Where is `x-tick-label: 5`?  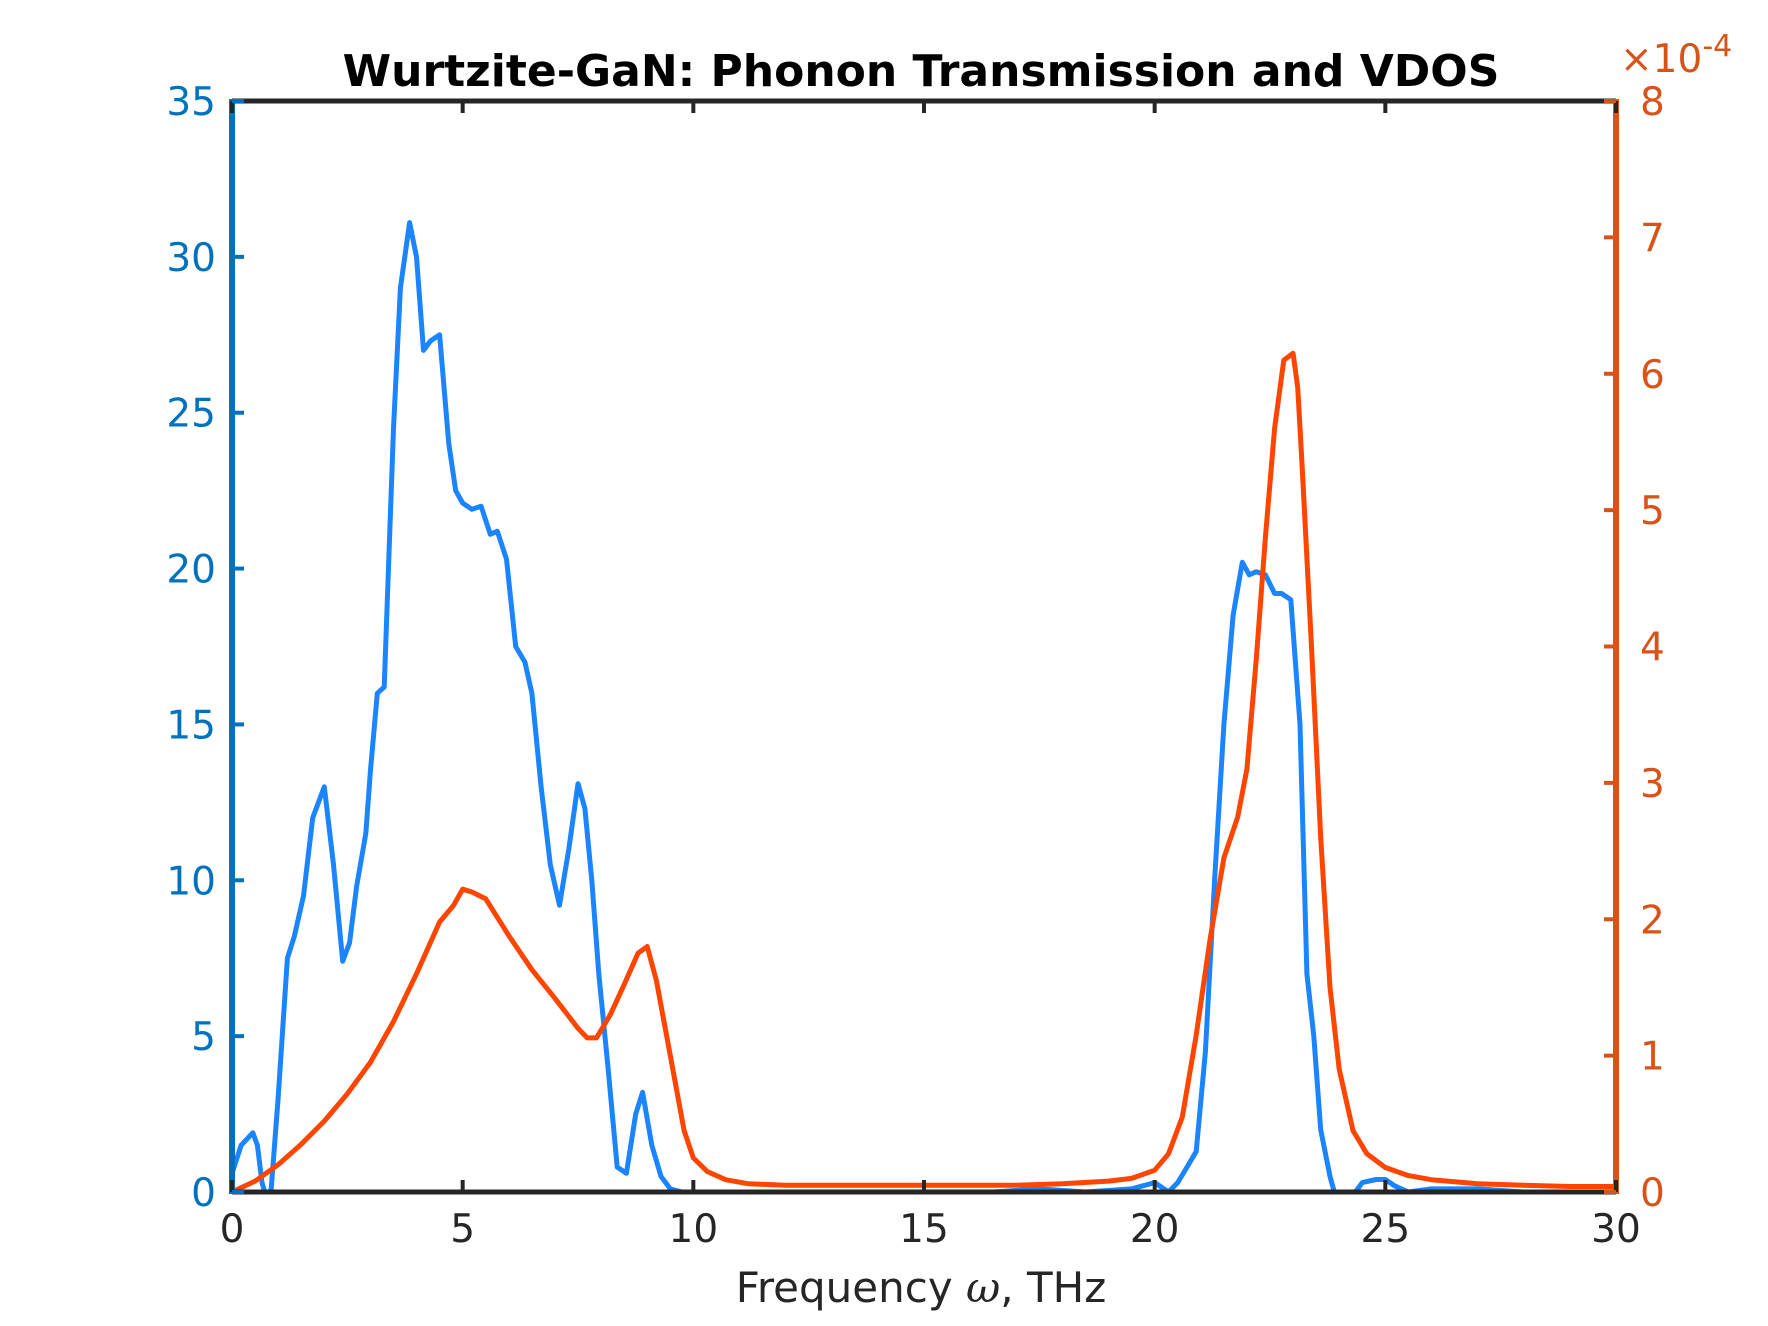
x-tick-label: 5 is located at coordinates (462, 1229).